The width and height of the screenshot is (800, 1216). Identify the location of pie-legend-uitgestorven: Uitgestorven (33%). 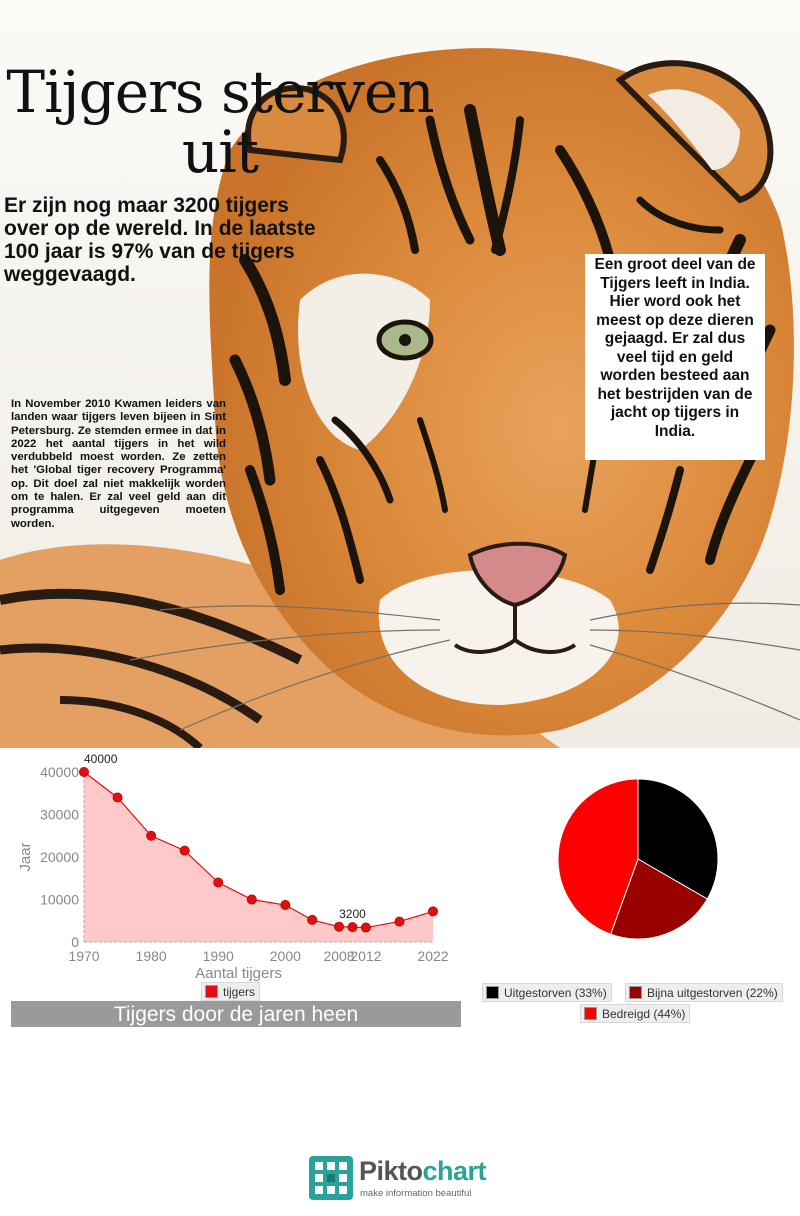
(547, 992).